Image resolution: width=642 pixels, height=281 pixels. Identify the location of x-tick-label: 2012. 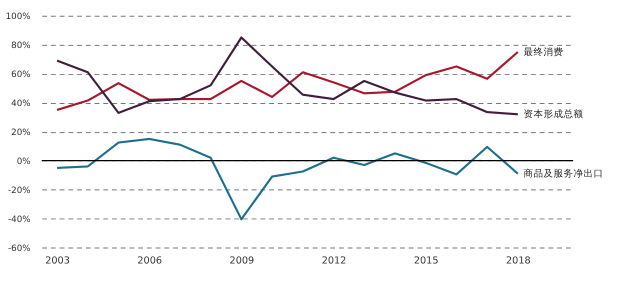
(334, 261).